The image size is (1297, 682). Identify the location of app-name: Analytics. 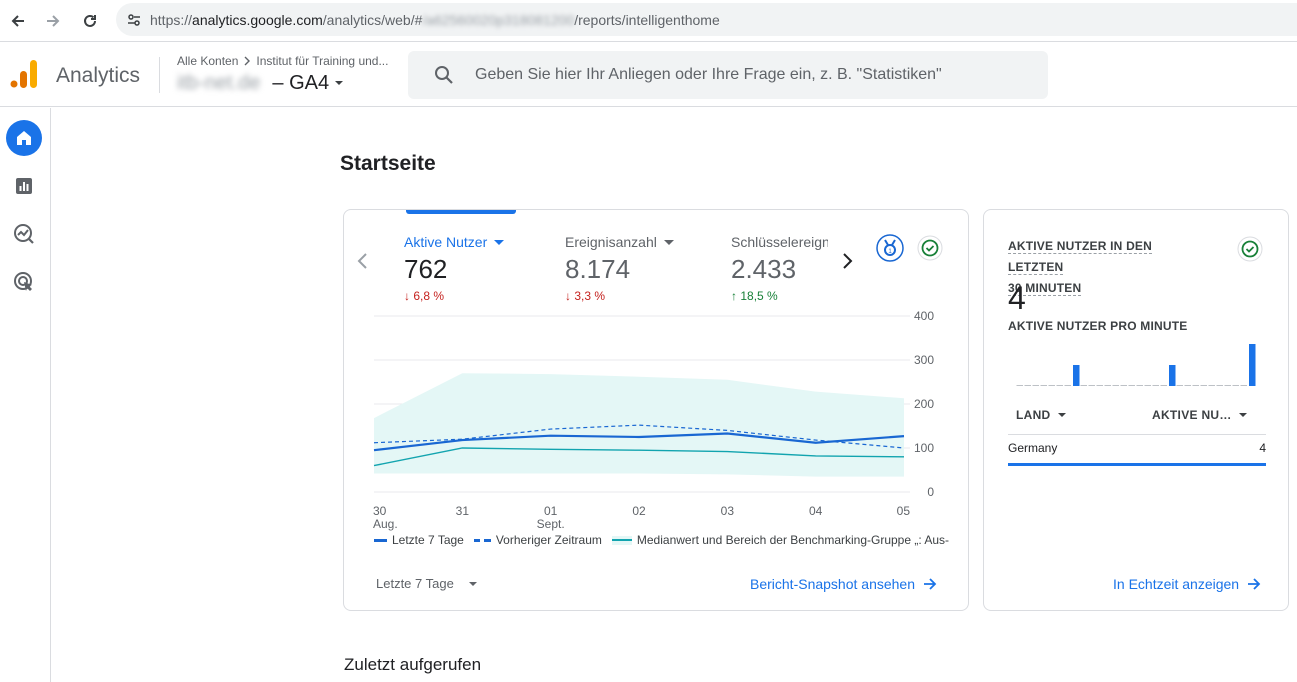
(98, 75).